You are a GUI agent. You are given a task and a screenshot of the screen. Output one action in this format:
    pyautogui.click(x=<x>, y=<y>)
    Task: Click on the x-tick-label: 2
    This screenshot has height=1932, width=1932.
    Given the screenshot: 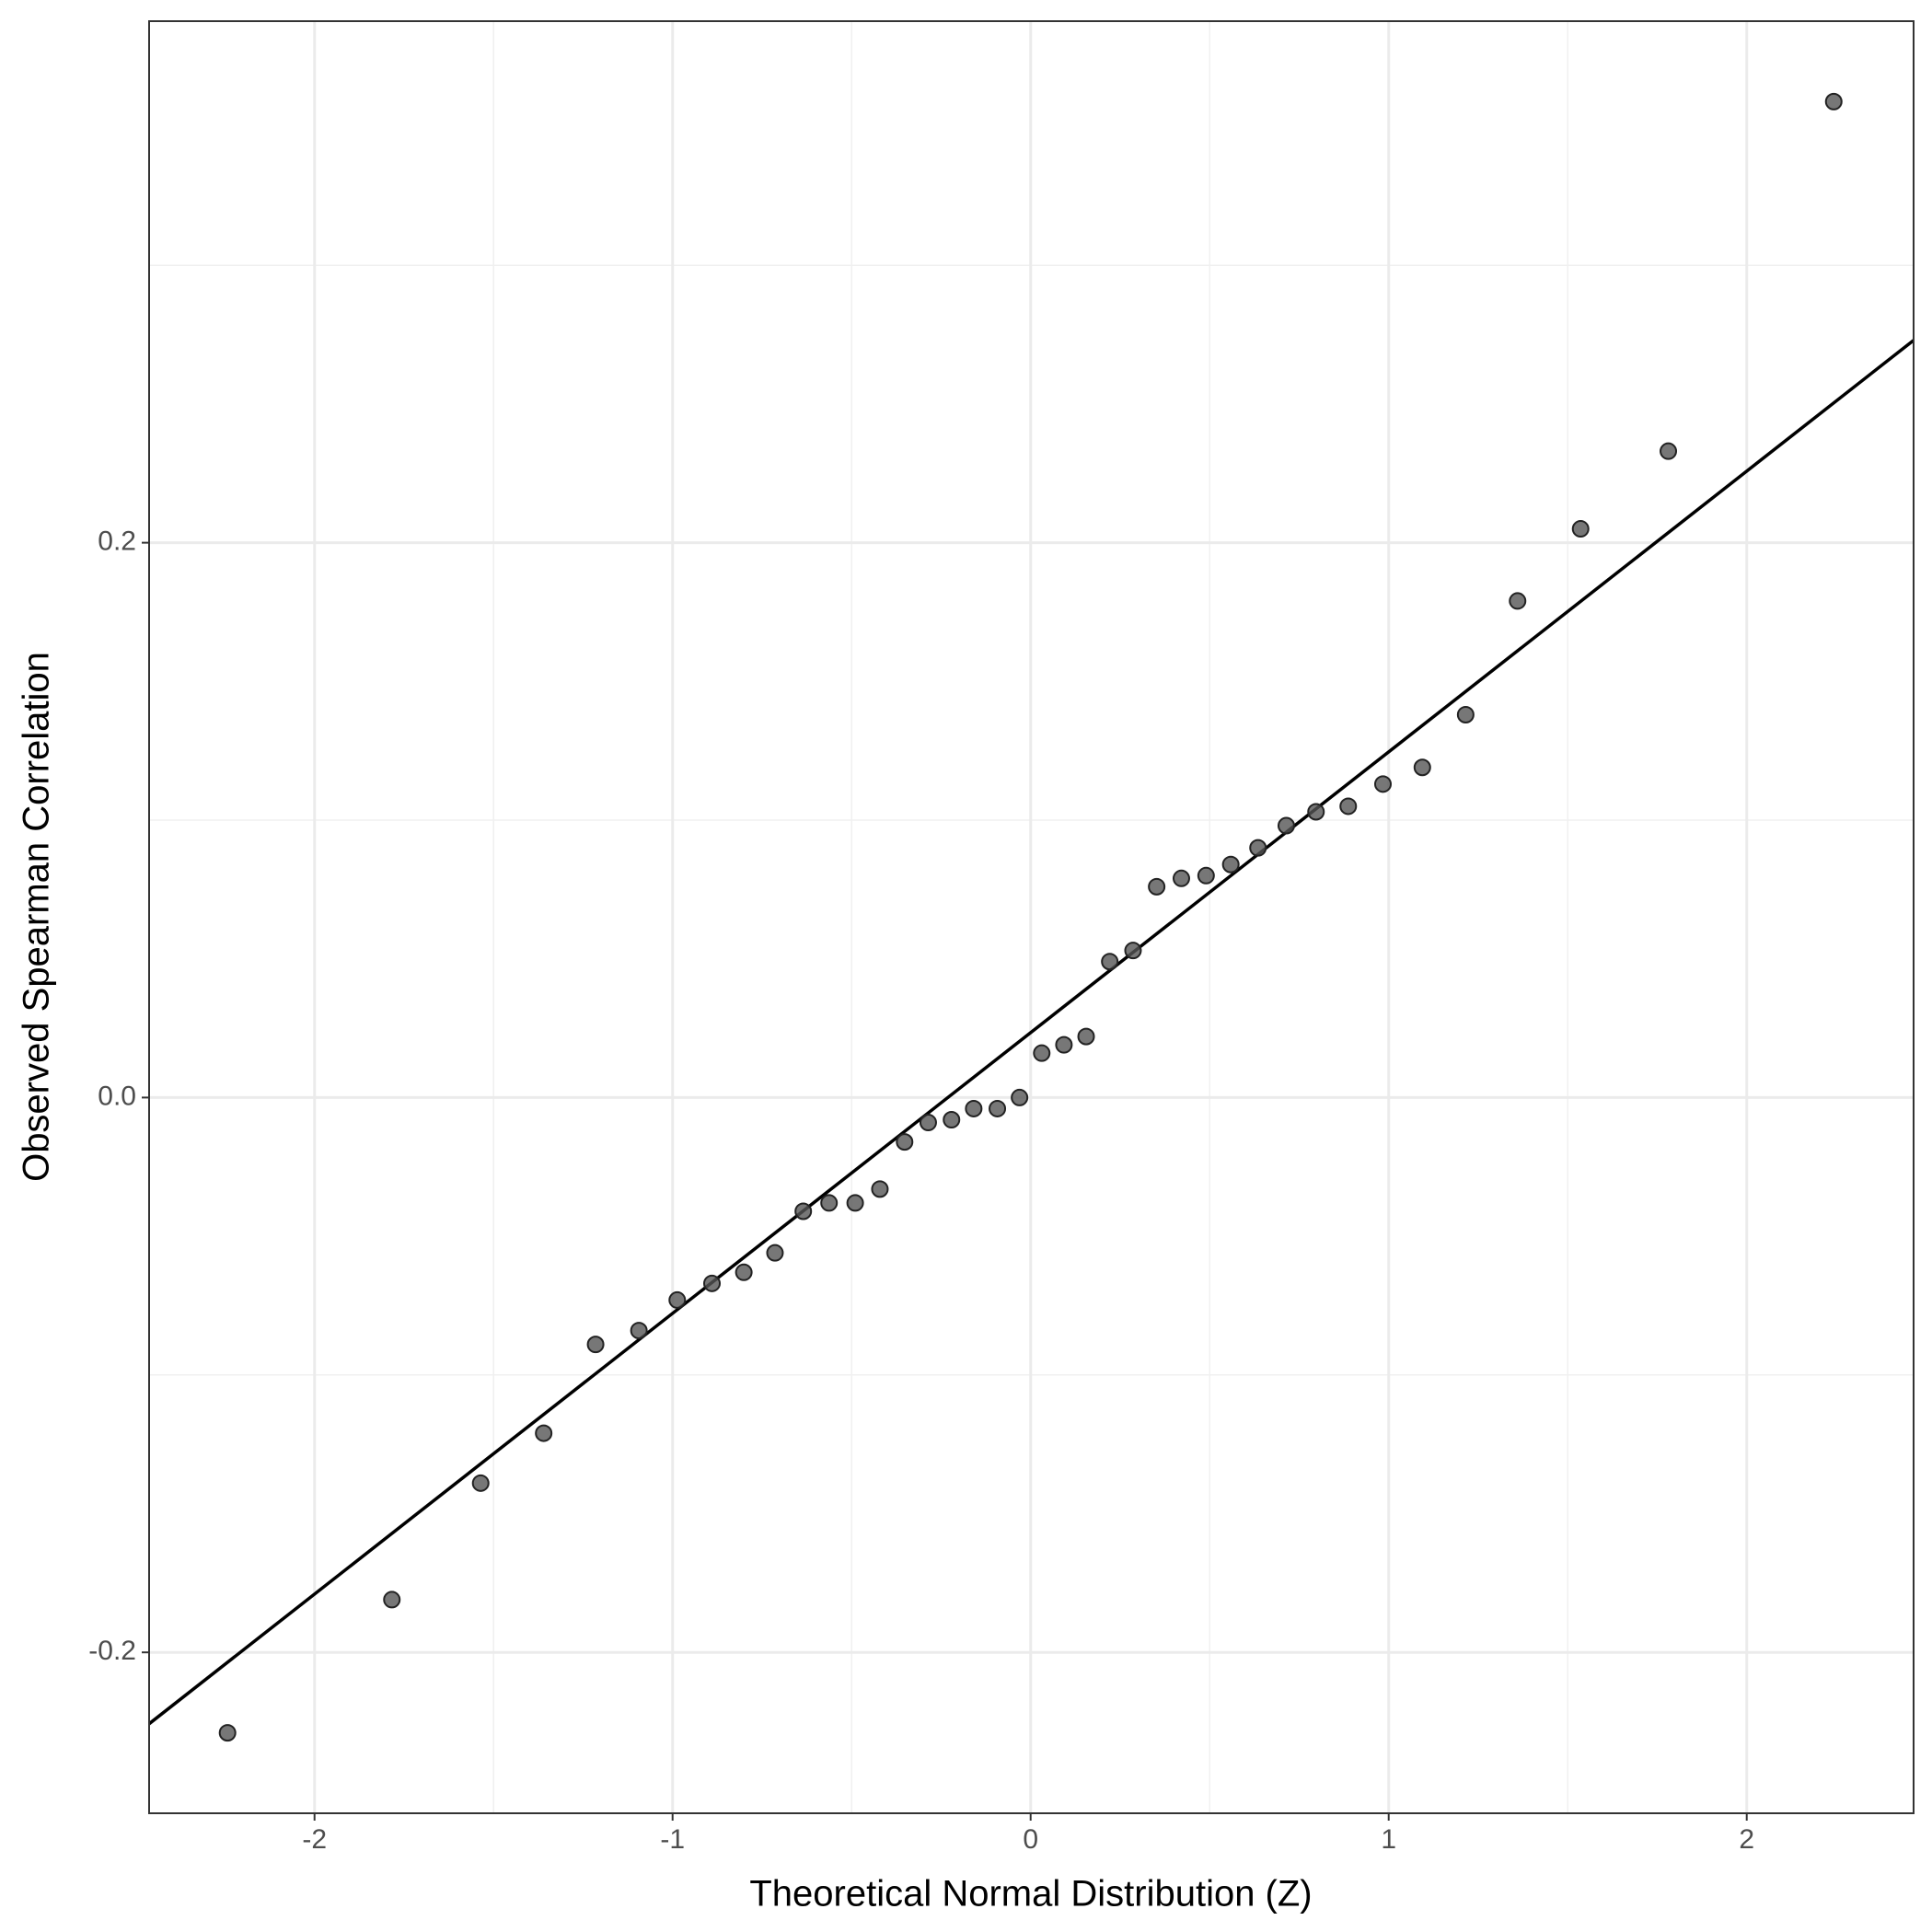 What is the action you would take?
    pyautogui.click(x=1746, y=1840)
    